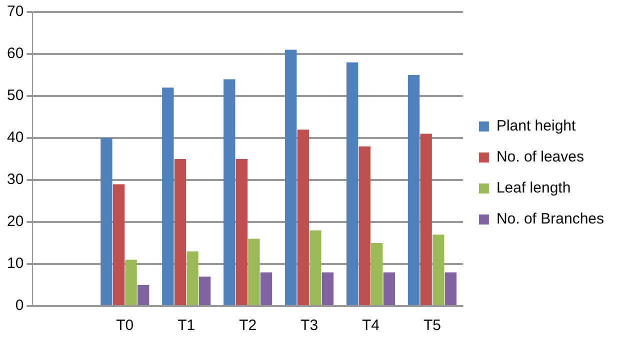  What do you see at coordinates (540, 157) in the screenshot?
I see `legend-label: No. of leaves` at bounding box center [540, 157].